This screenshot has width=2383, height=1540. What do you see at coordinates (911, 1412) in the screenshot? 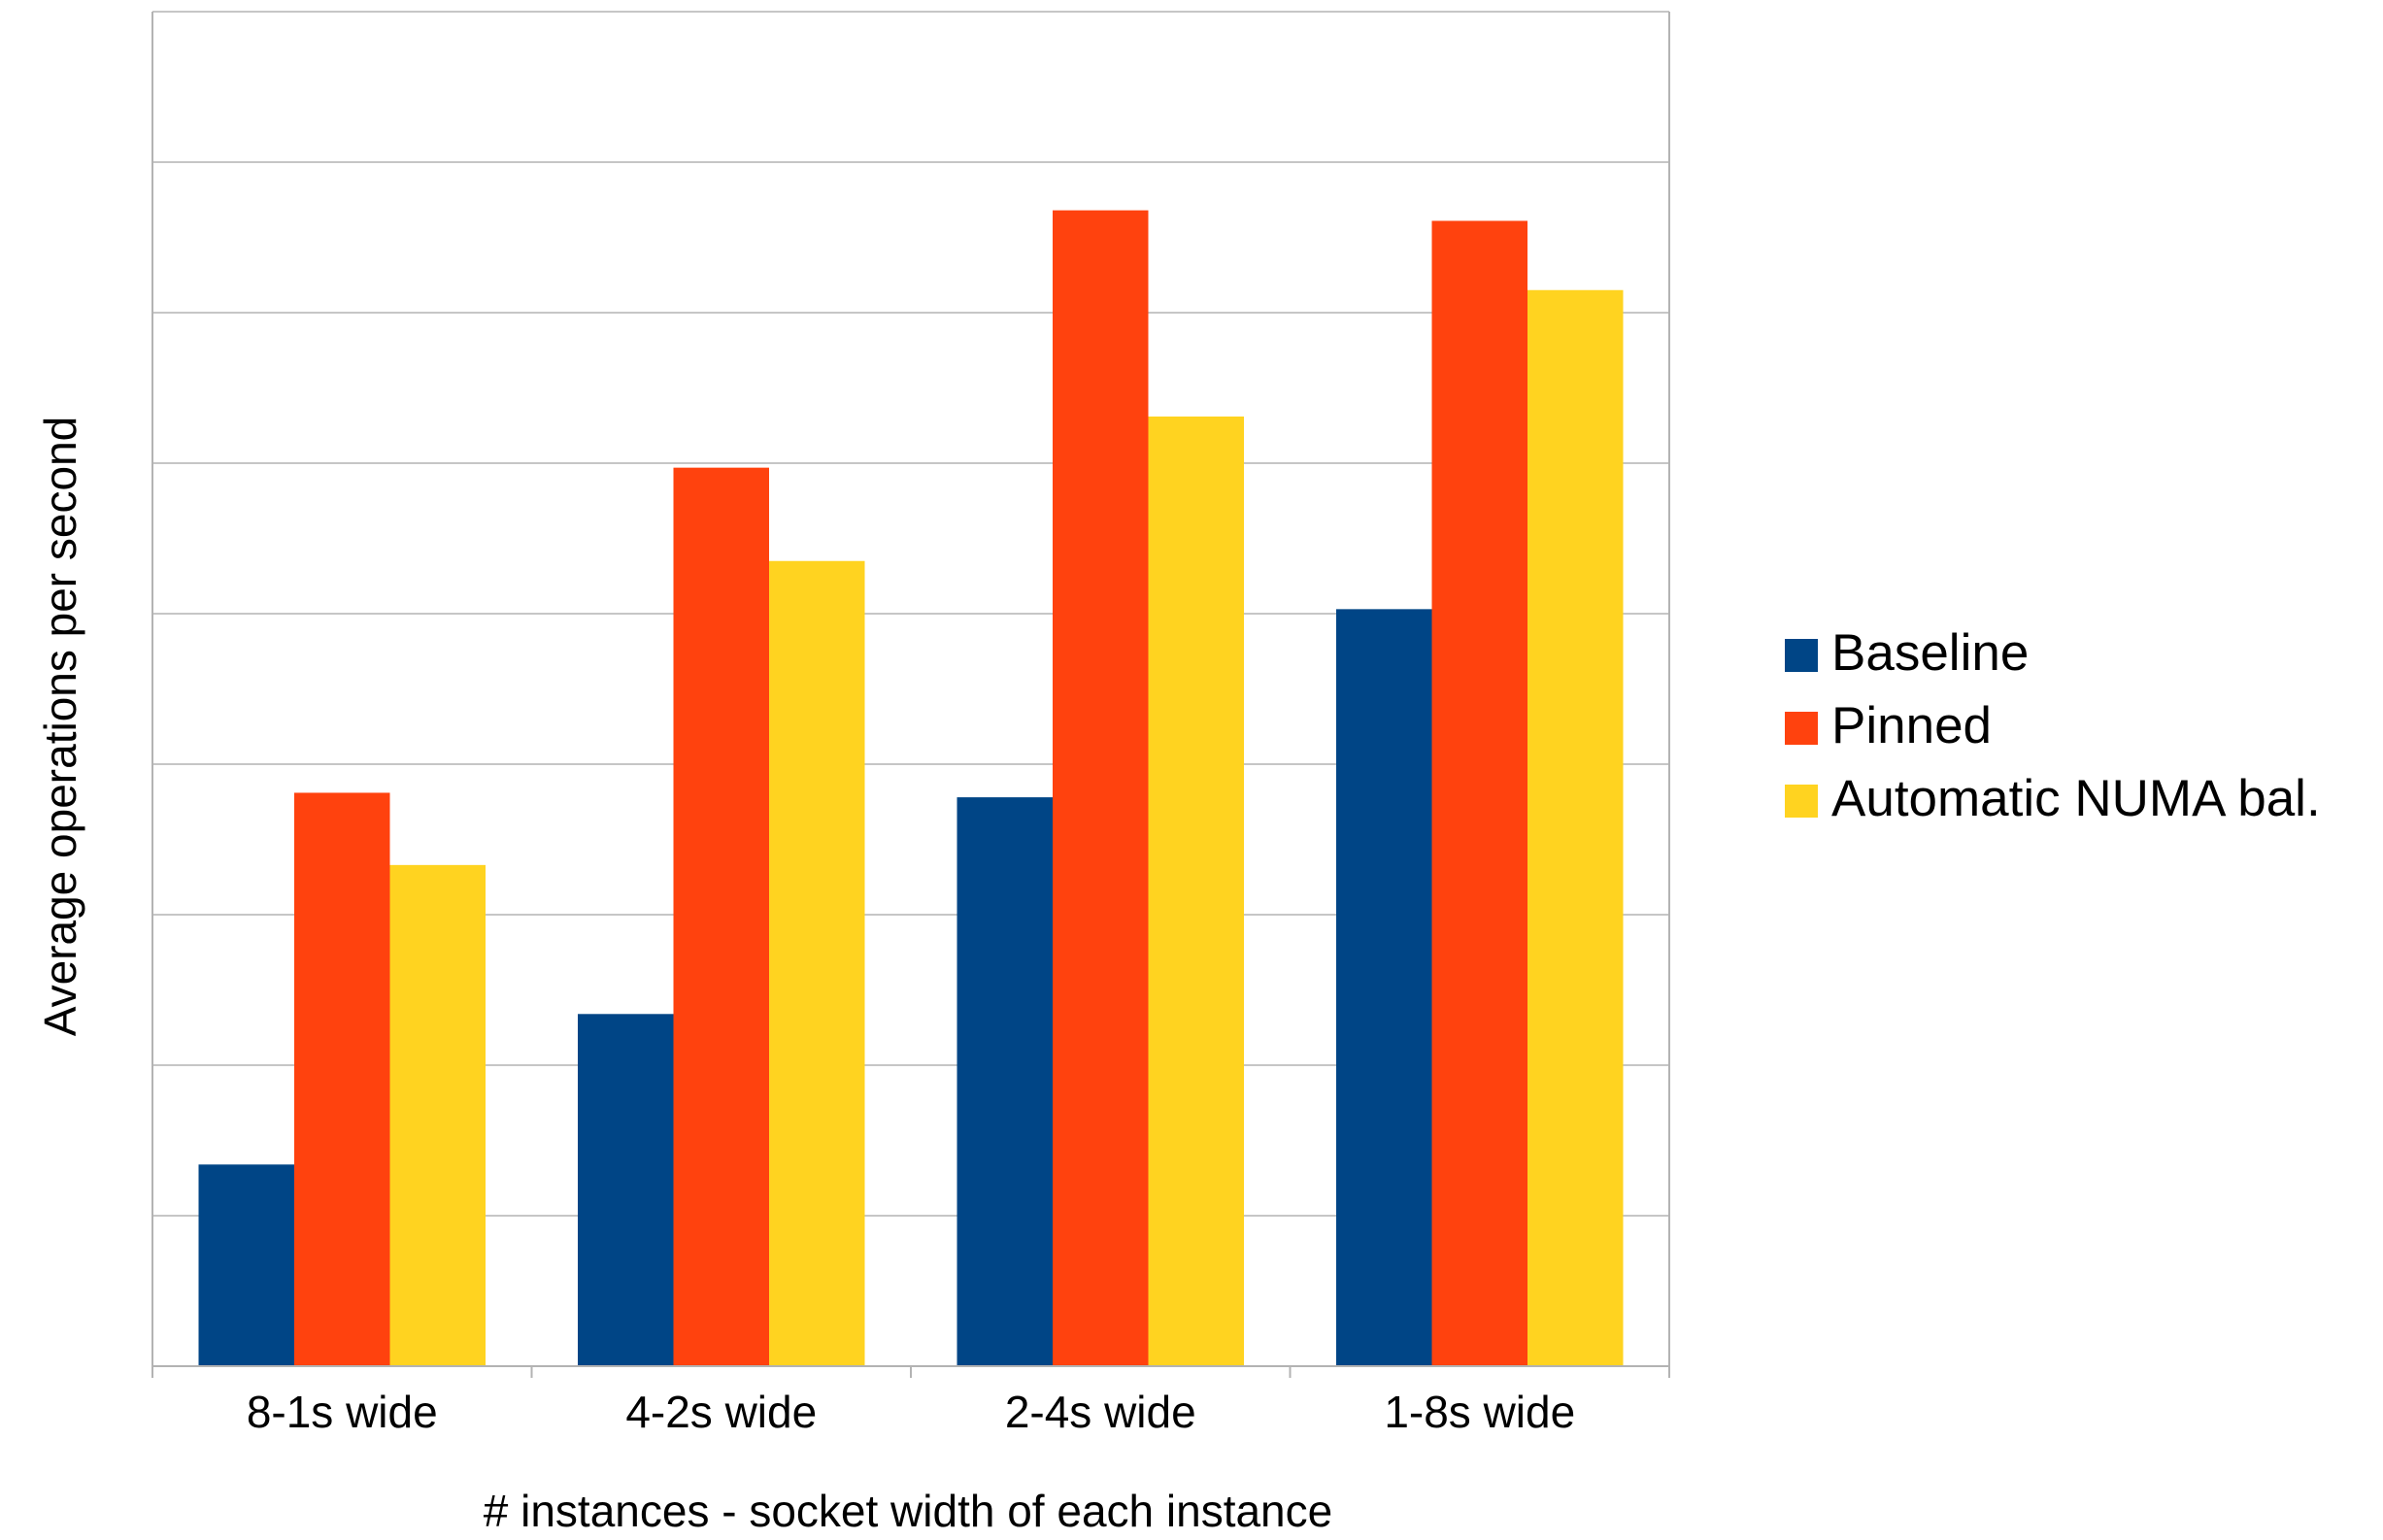
I see `x-tick-labels: 8-1s wide 4-2s wide 2-4s wide 1-8s wide` at bounding box center [911, 1412].